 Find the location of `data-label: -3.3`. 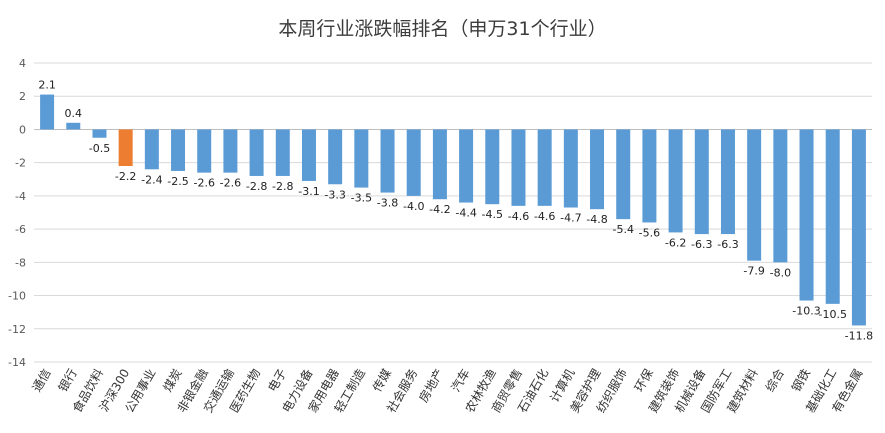

data-label: -3.3 is located at coordinates (334, 194).